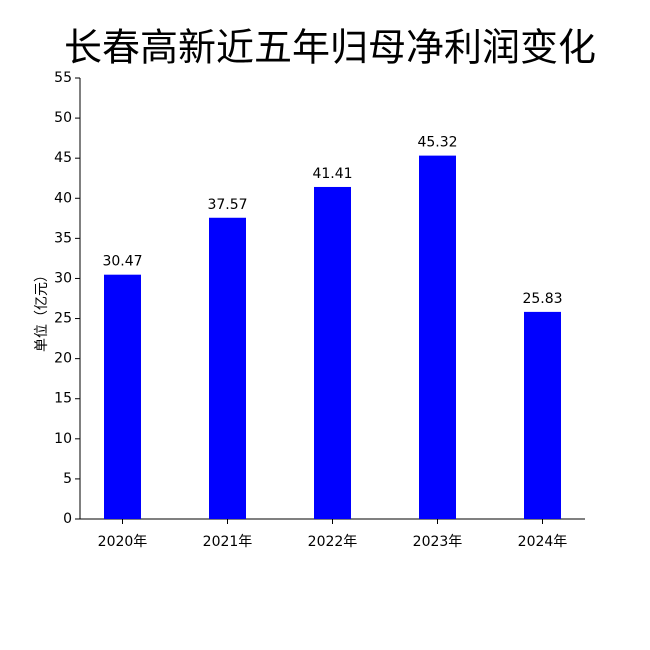  What do you see at coordinates (63, 319) in the screenshot?
I see `y-tick-label: 25` at bounding box center [63, 319].